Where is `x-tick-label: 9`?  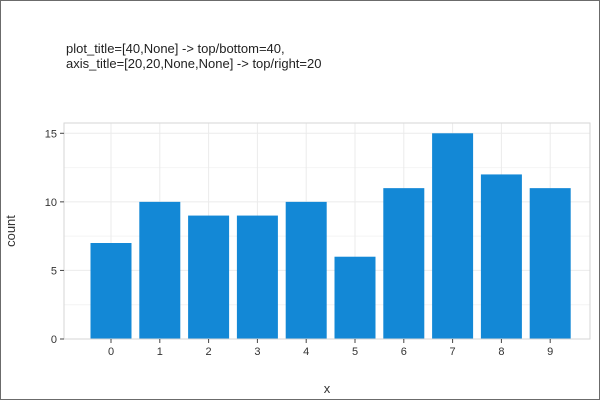 x-tick-label: 9 is located at coordinates (550, 352).